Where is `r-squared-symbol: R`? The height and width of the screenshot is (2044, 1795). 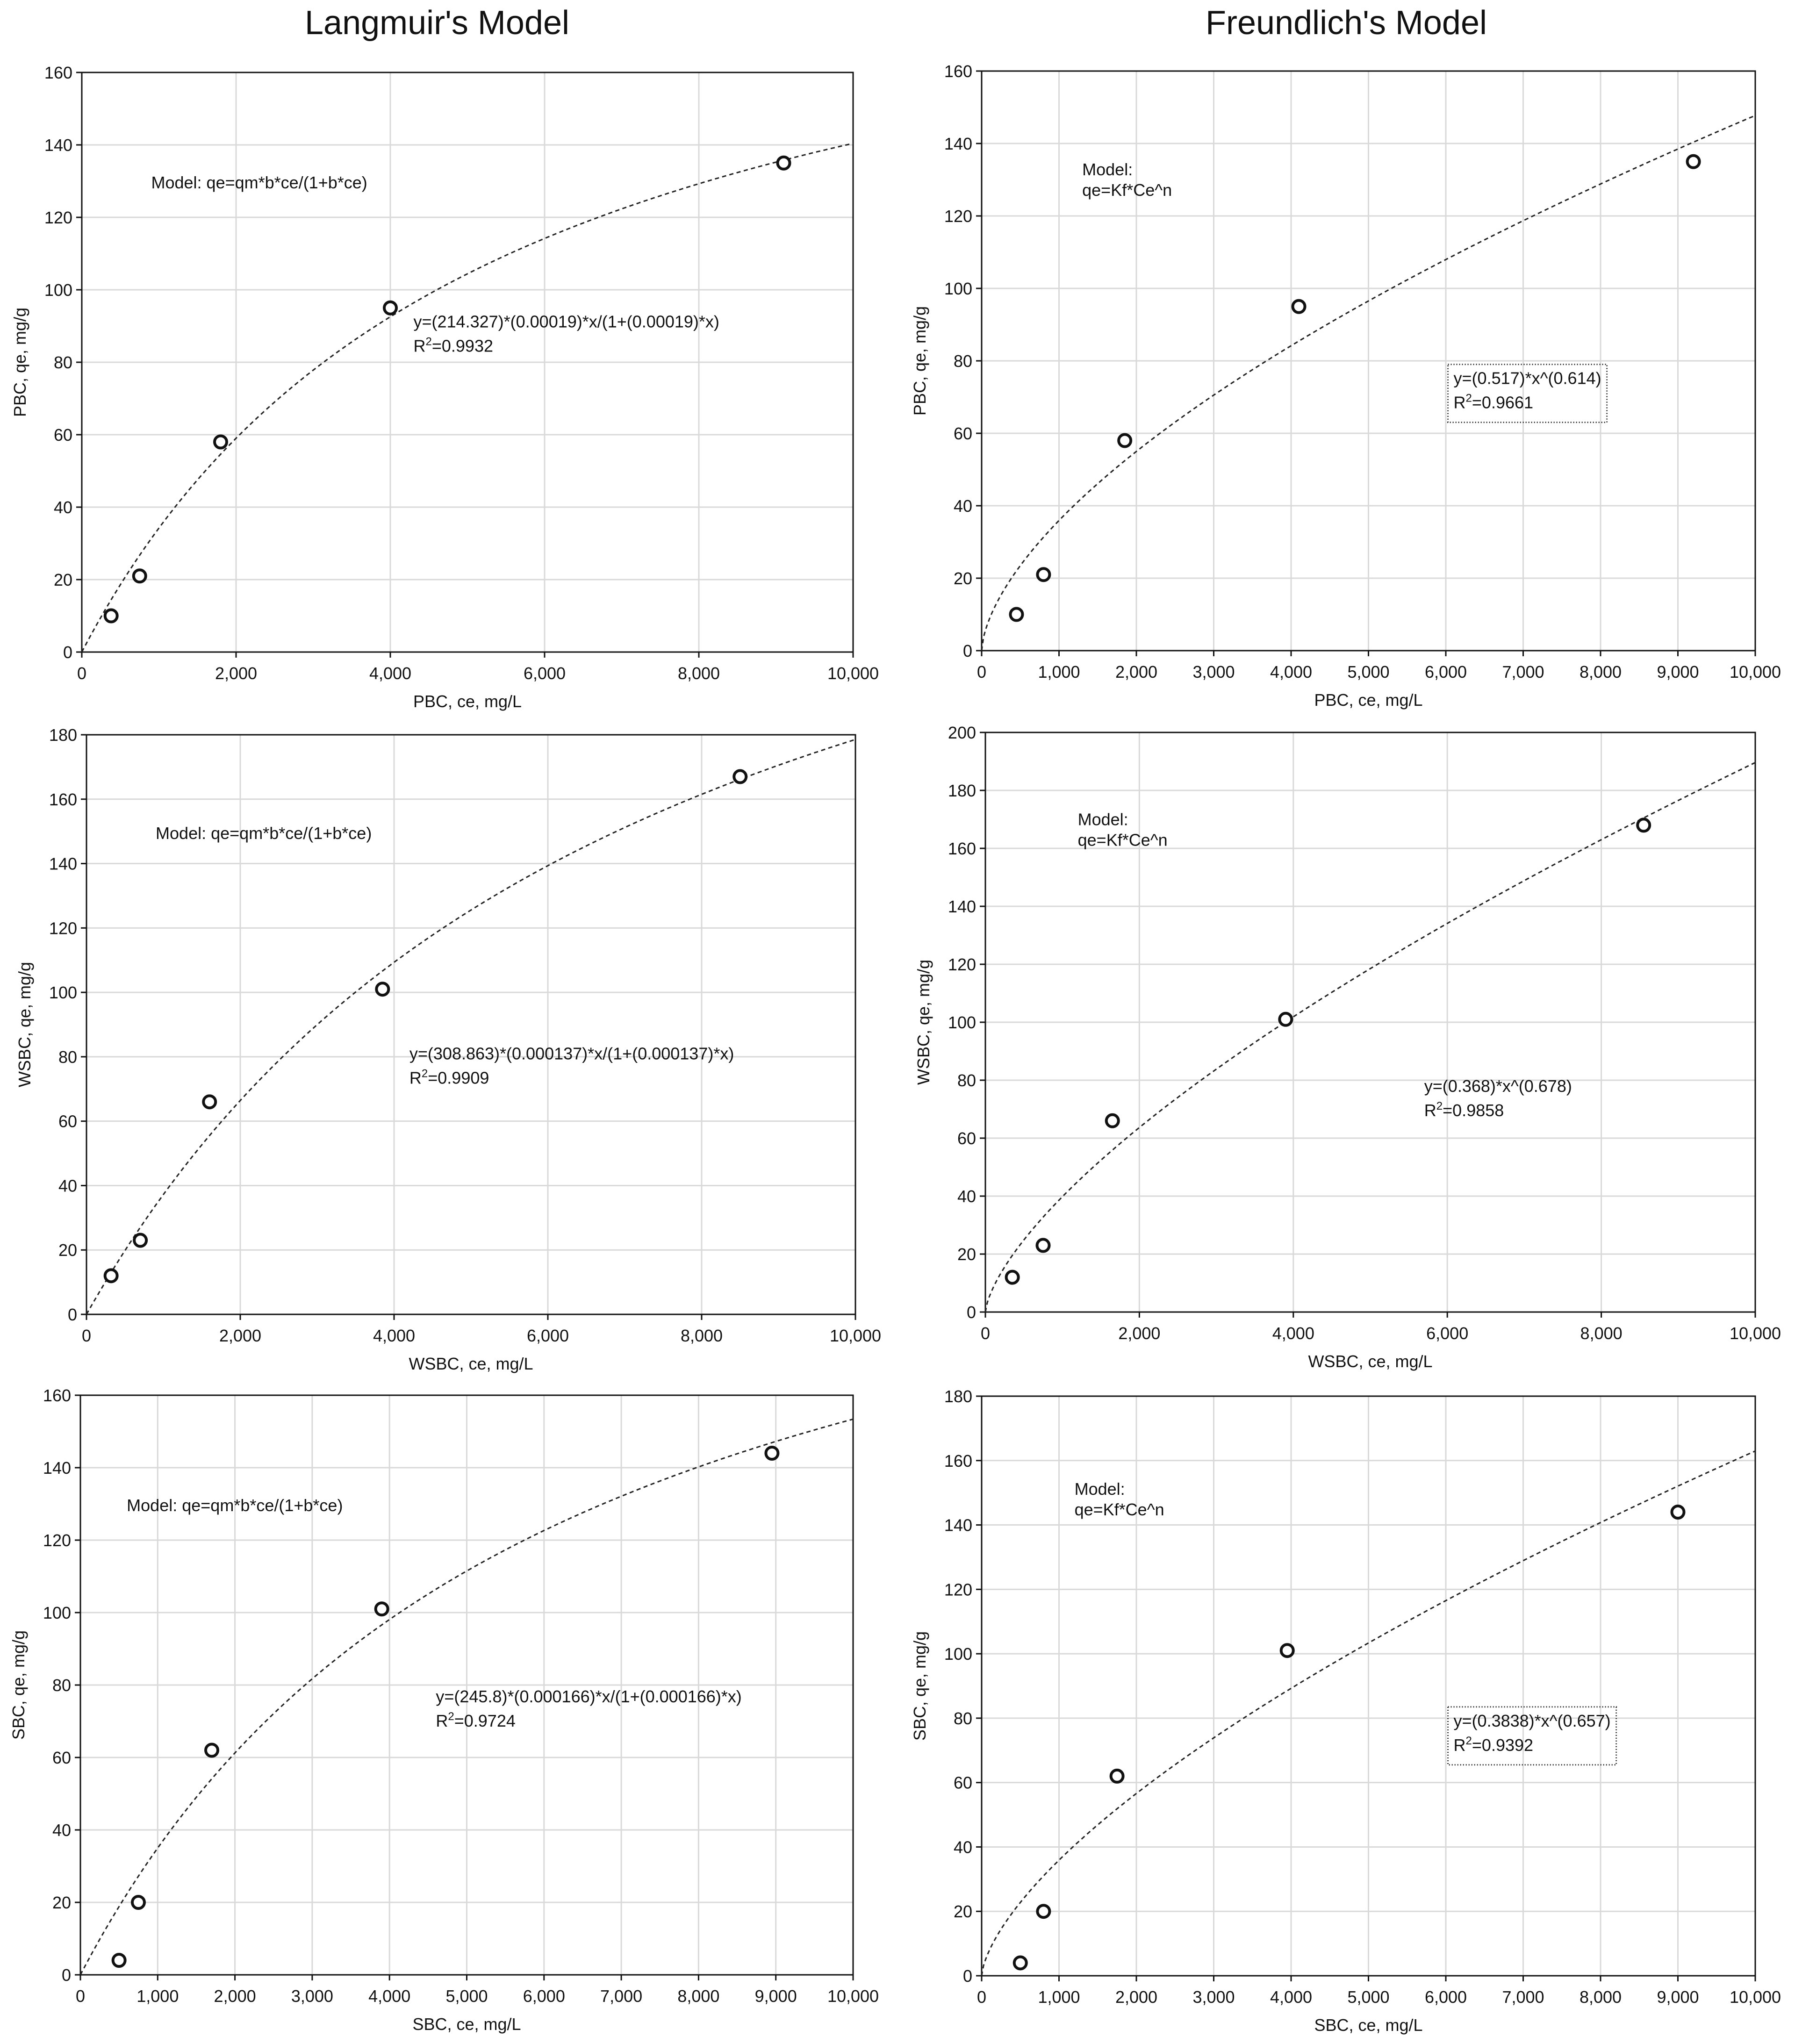
r-squared-symbol: R is located at coordinates (420, 346).